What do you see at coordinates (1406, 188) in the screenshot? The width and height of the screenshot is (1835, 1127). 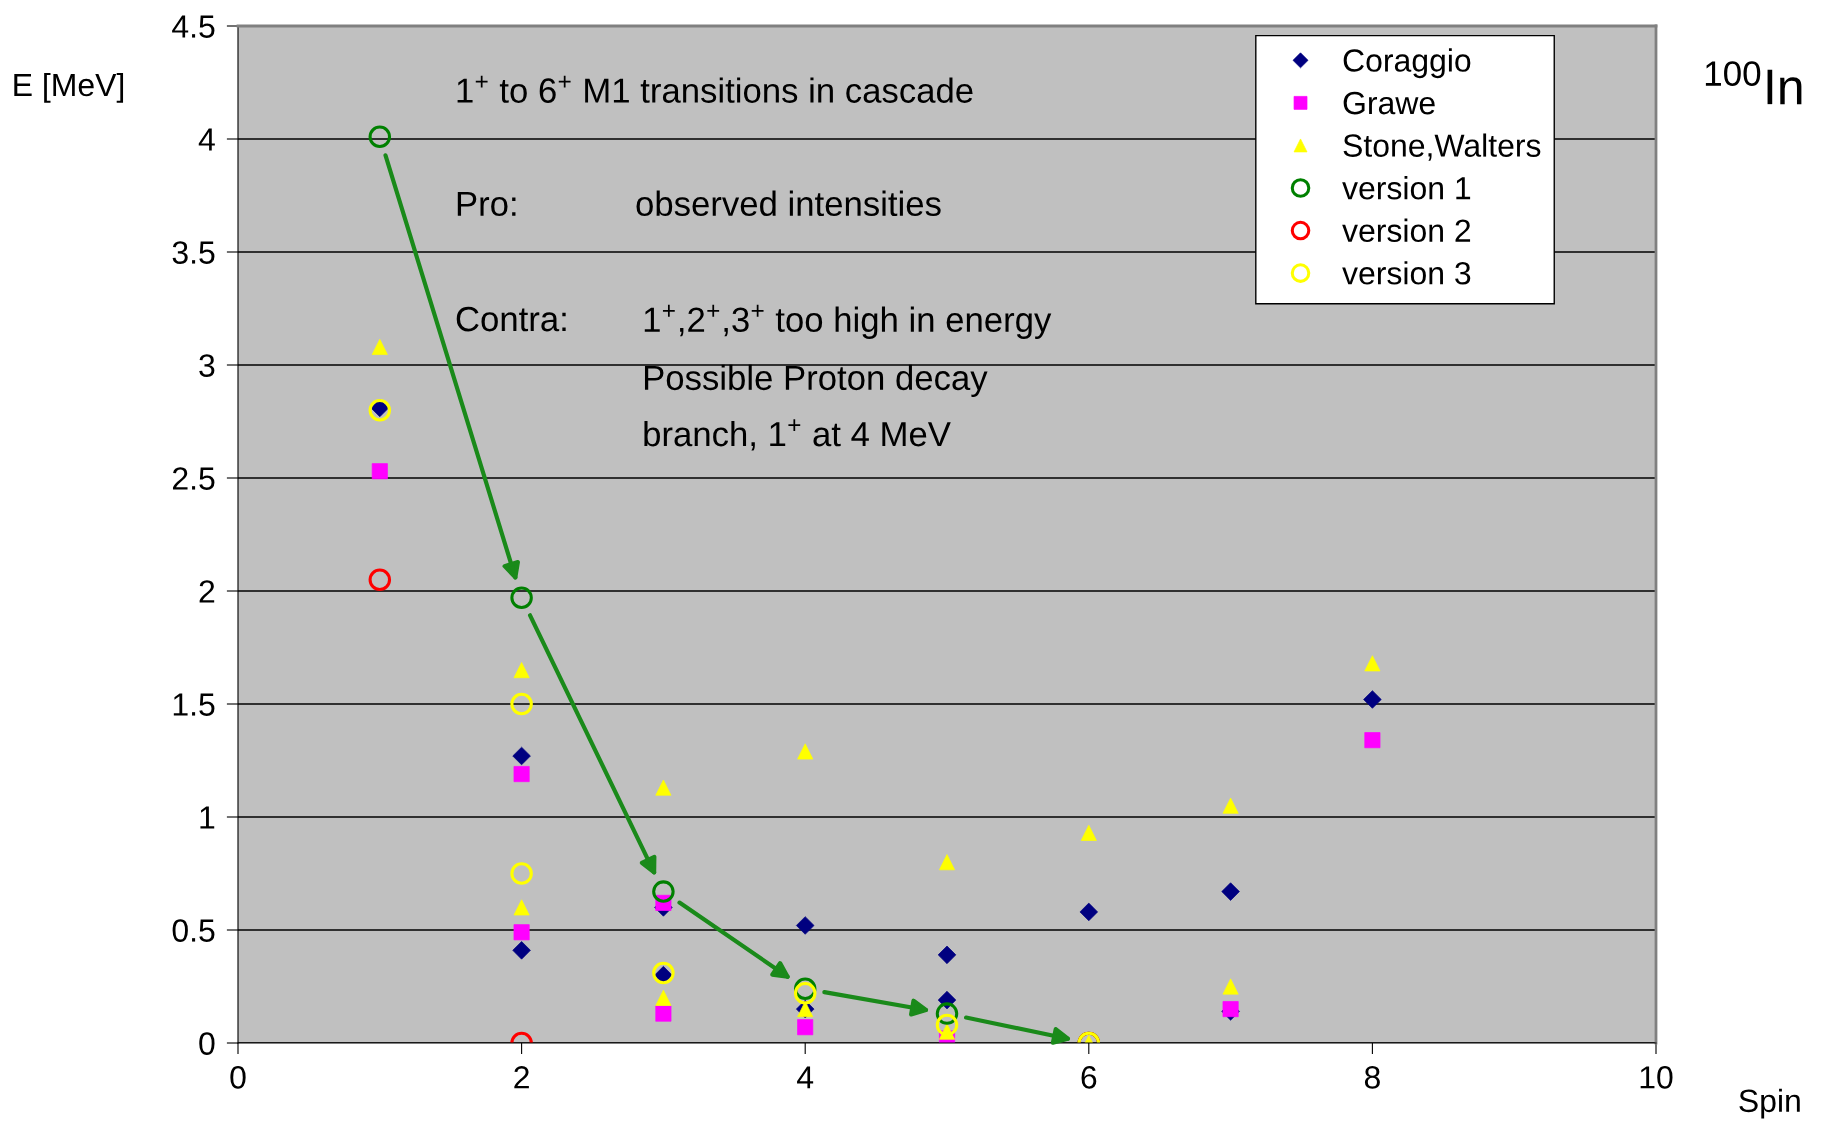 I see `legend-label: version 1` at bounding box center [1406, 188].